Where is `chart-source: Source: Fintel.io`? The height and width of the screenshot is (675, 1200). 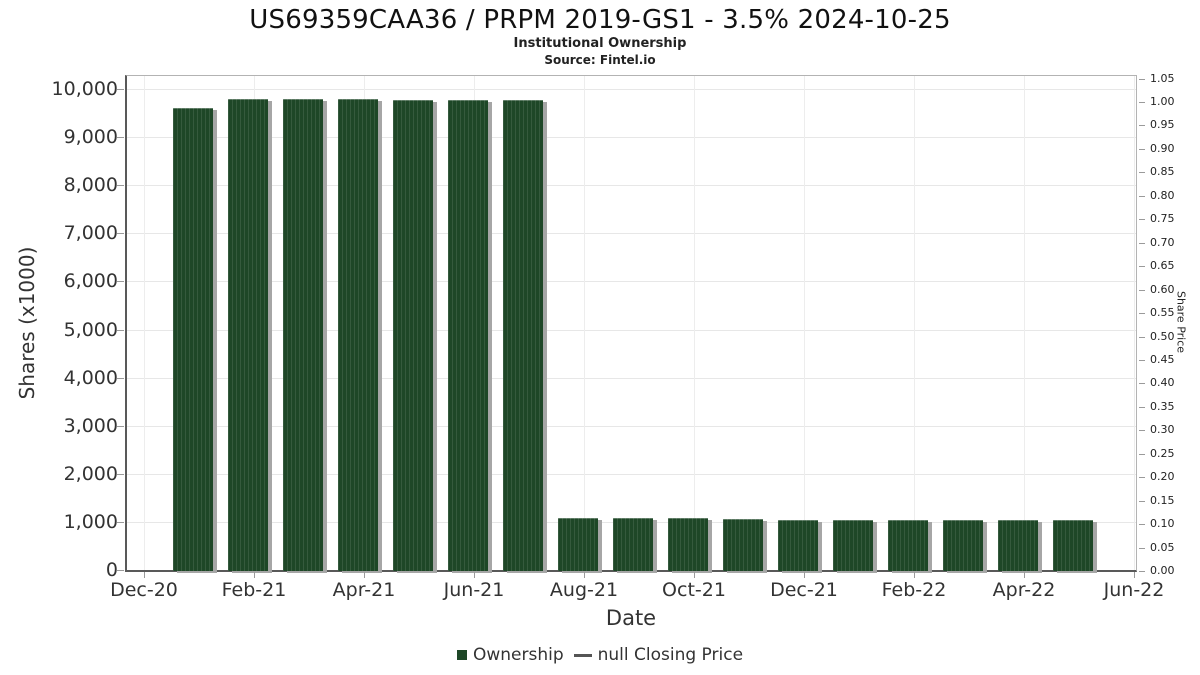
chart-source: Source: Fintel.io is located at coordinates (600, 60).